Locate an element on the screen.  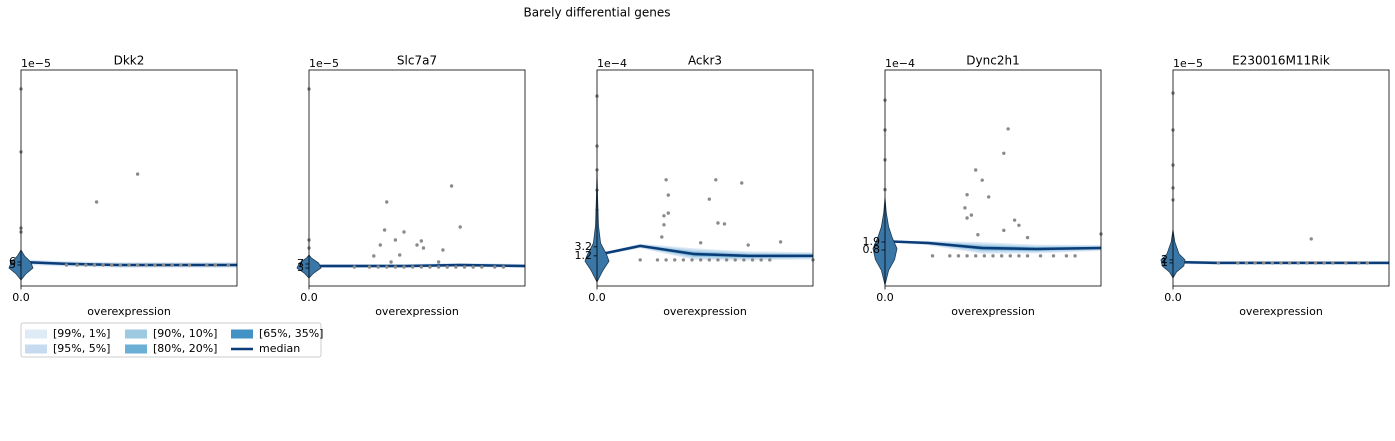
x-axis-label: overexpression is located at coordinates (417, 311).